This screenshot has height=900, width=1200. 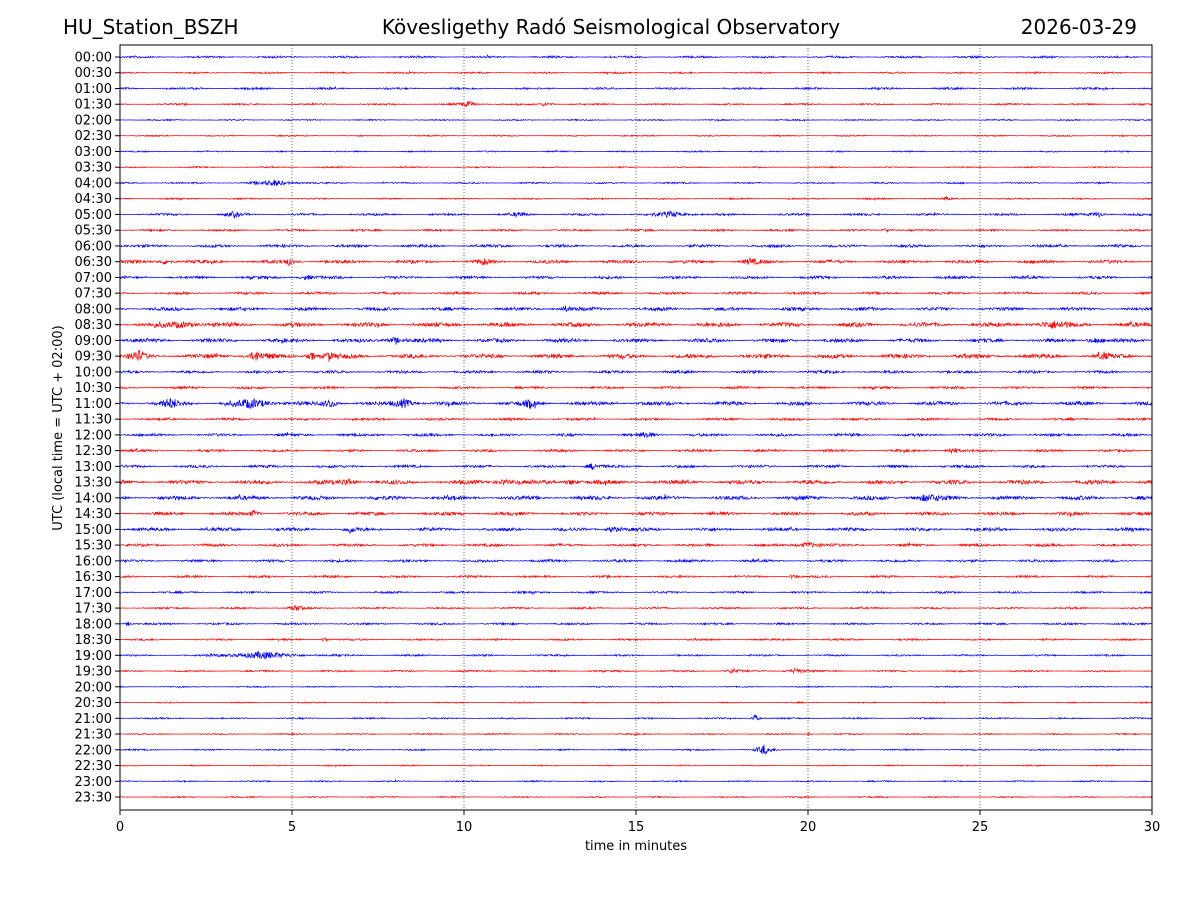 What do you see at coordinates (93, 593) in the screenshot?
I see `y-tick-label: 17:00` at bounding box center [93, 593].